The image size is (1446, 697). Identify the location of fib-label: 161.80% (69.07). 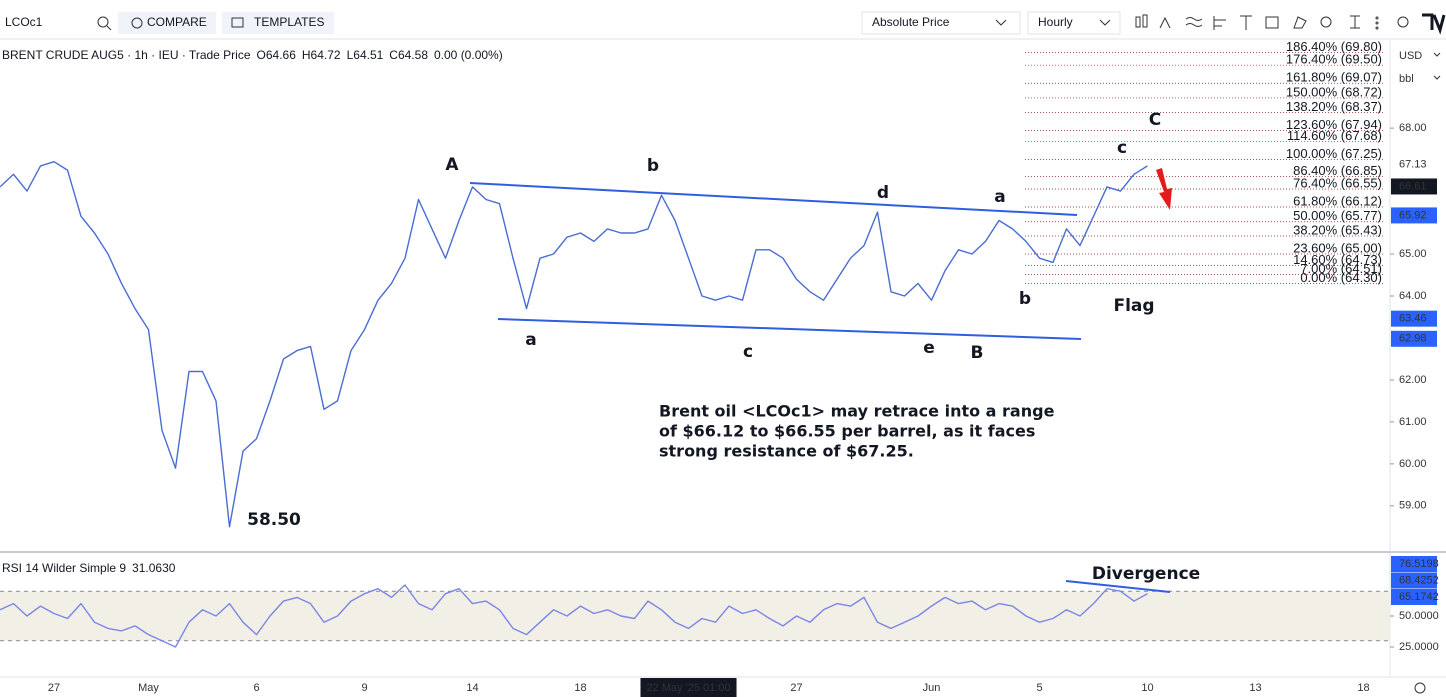
(1334, 77).